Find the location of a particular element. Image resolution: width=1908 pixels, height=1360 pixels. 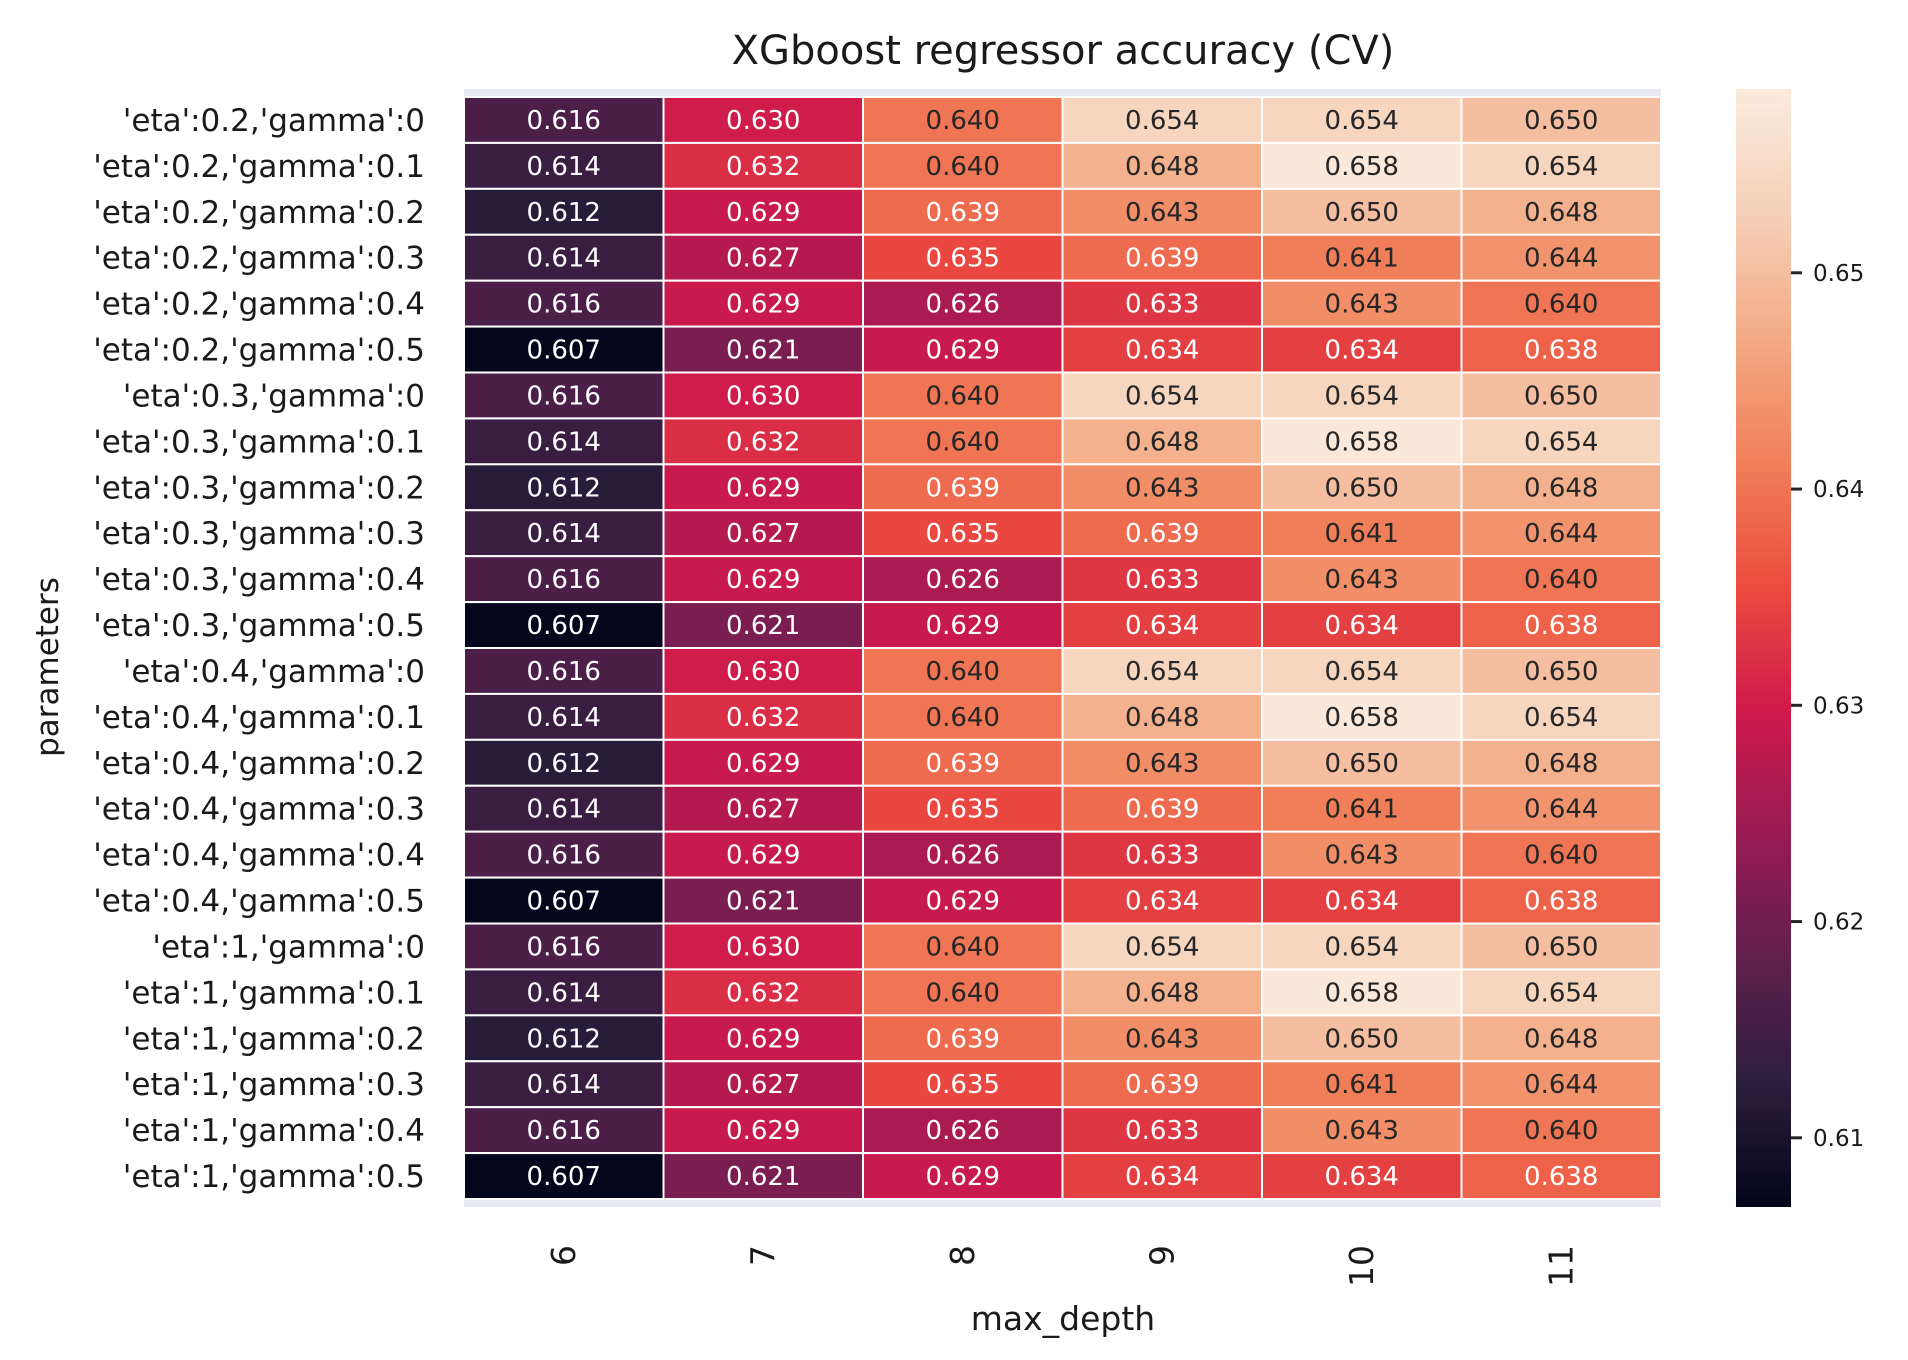

y-tick-label: 'eta':0.3,'gamma':0.5 is located at coordinates (259, 626).